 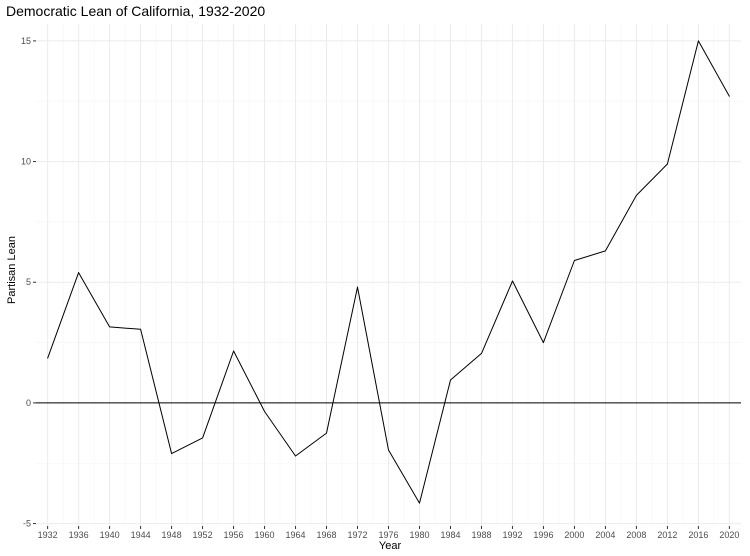 I want to click on x-tick-label: 2004, so click(x=605, y=535).